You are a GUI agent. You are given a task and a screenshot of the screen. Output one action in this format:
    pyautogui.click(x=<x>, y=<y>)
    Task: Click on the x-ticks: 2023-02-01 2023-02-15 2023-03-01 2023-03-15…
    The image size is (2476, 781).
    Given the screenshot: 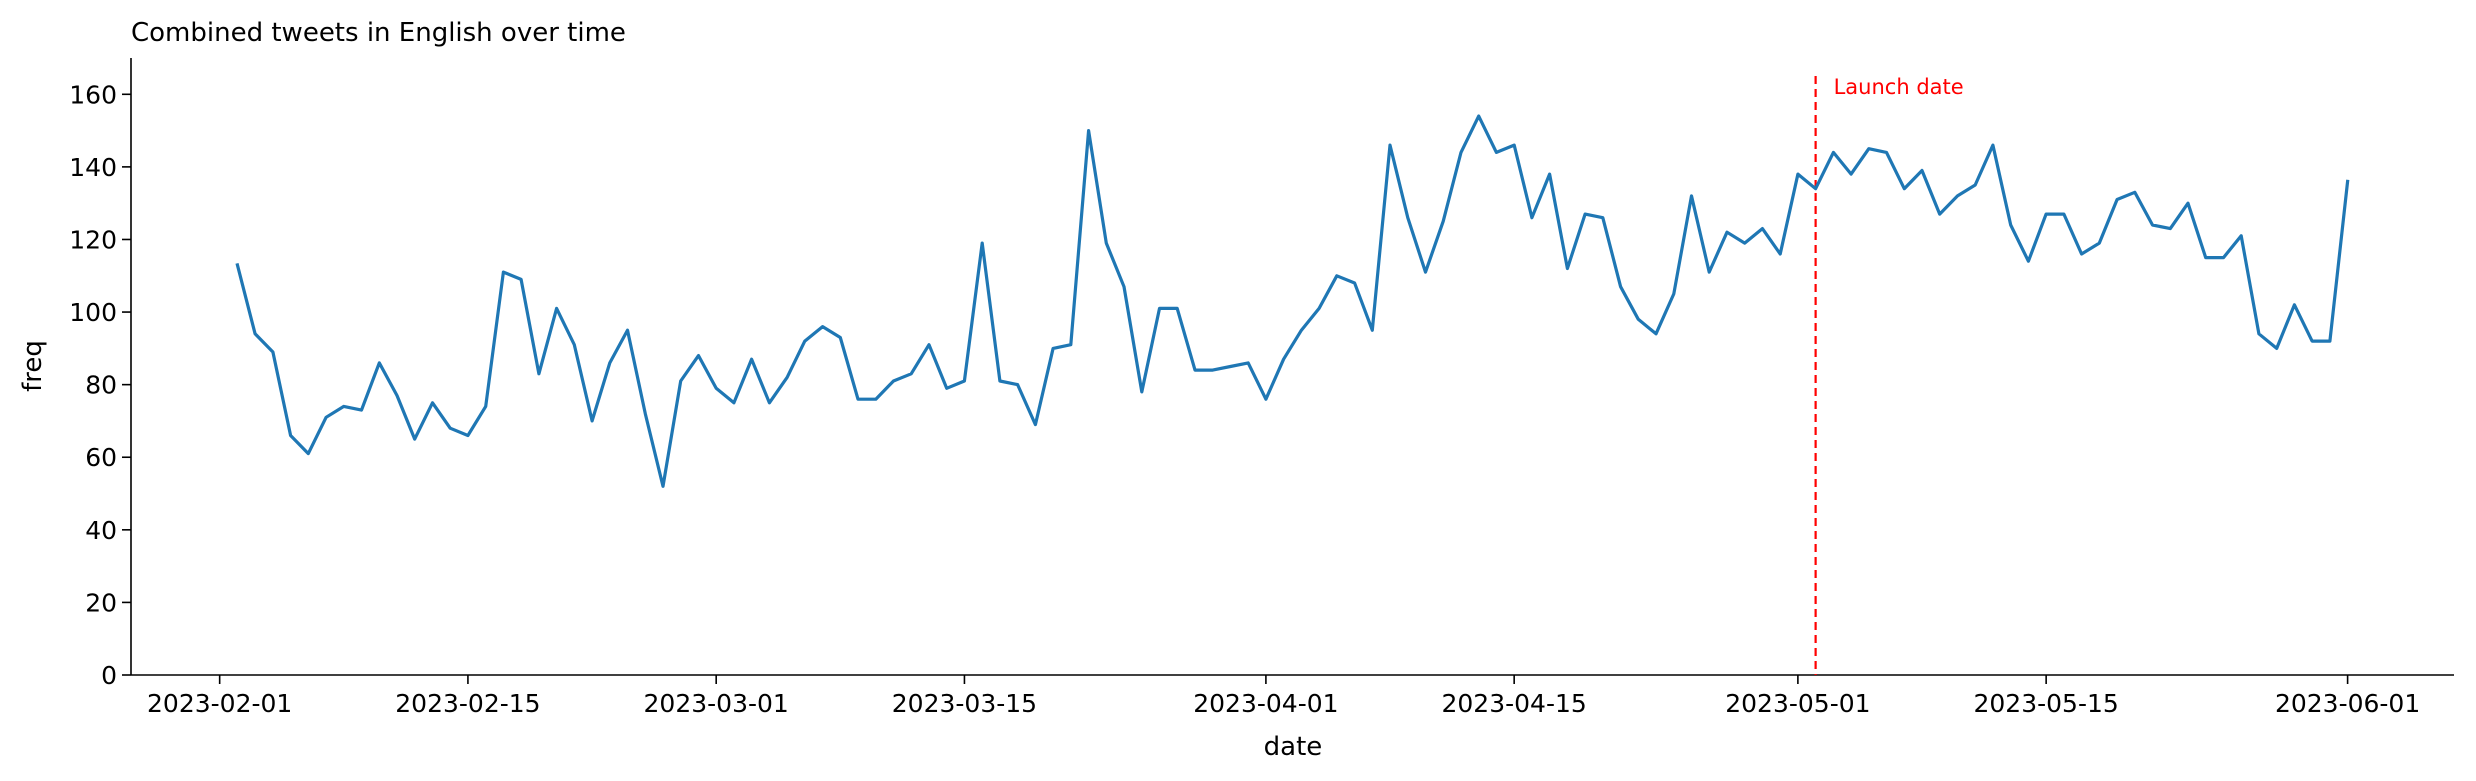 What is the action you would take?
    pyautogui.click(x=1283, y=696)
    